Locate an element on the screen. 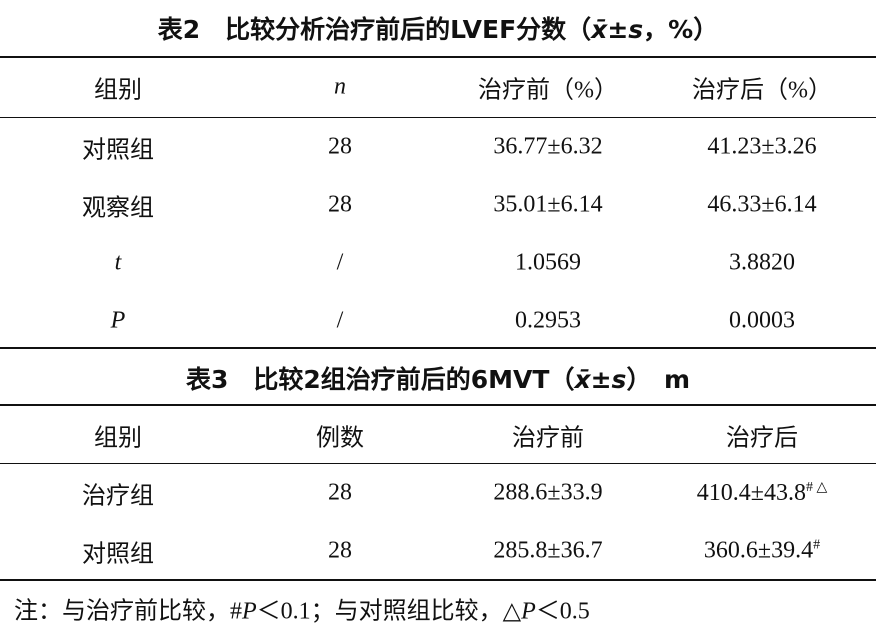 The image size is (876, 631). table-cell-mark: # △ is located at coordinates (816, 487).